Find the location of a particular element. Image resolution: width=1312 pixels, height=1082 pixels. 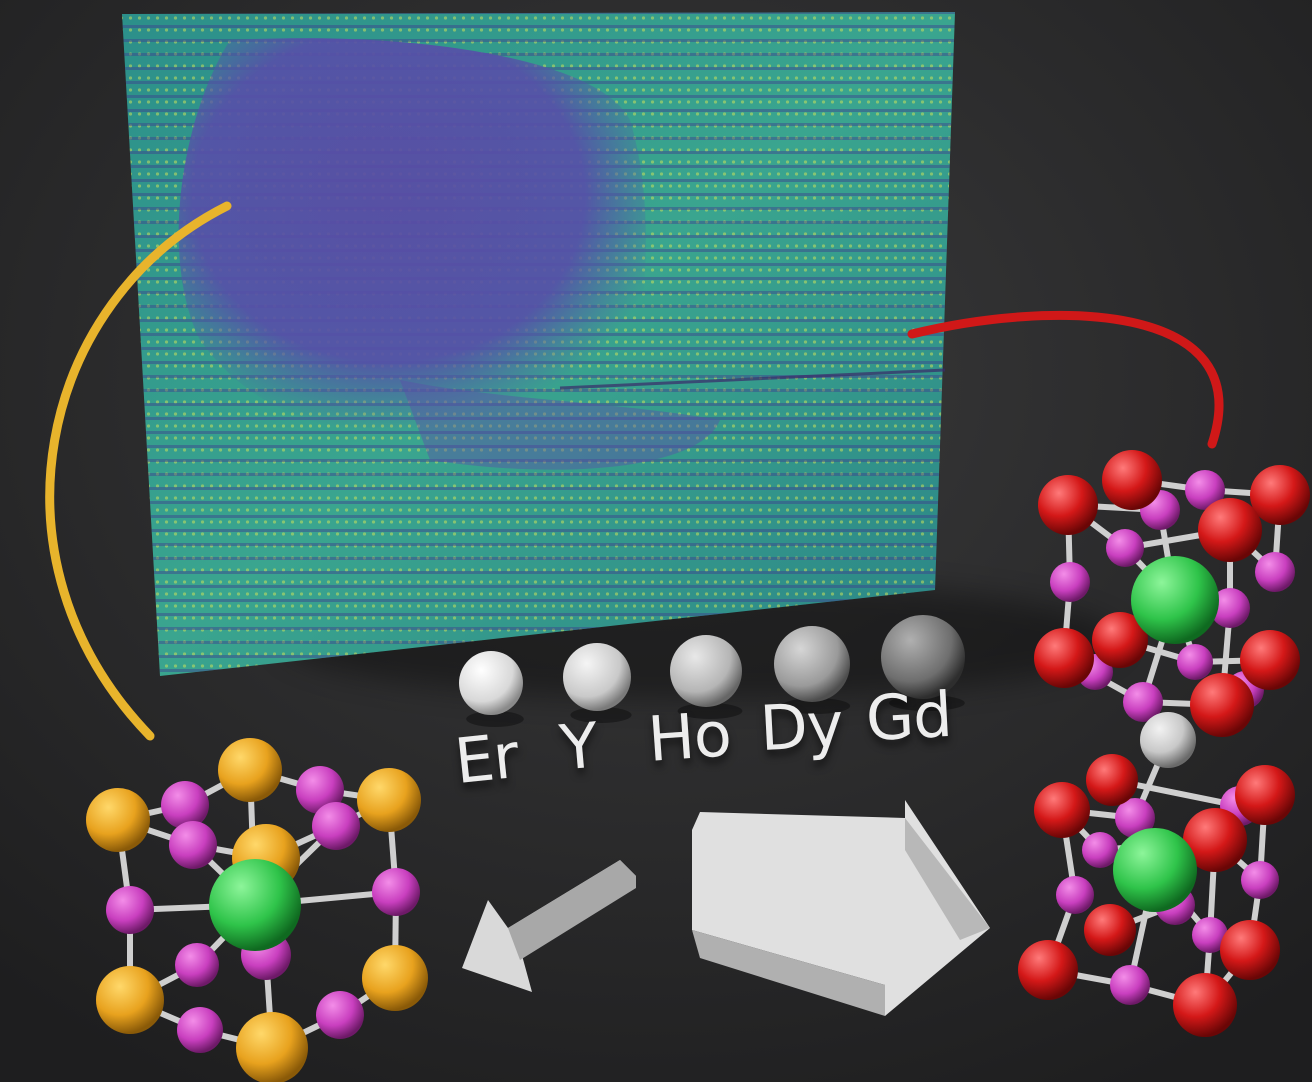

dark-domain is located at coordinates (412, 235).